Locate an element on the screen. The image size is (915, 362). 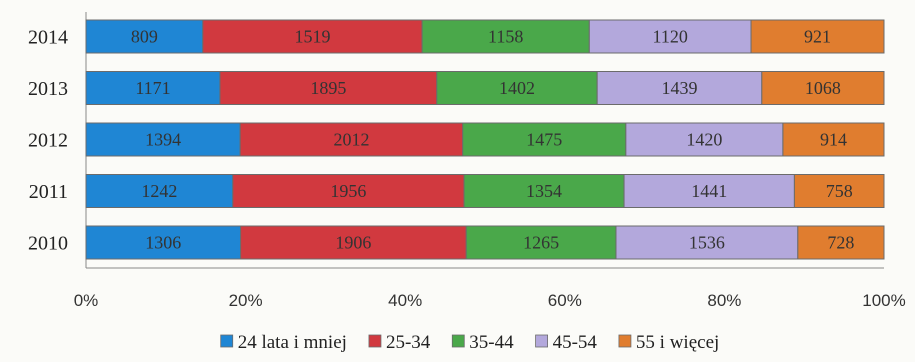
data-label: 1475 is located at coordinates (544, 140).